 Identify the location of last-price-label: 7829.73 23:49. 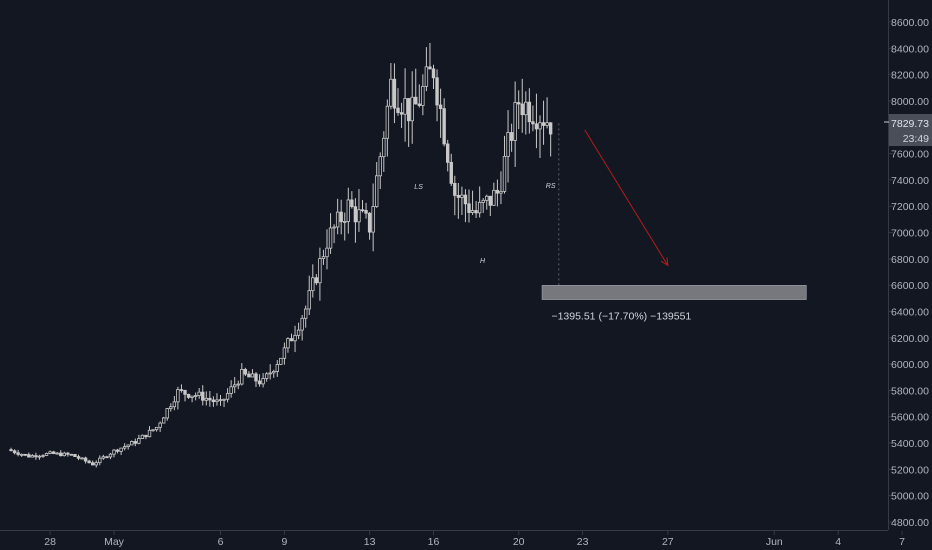
(908, 130).